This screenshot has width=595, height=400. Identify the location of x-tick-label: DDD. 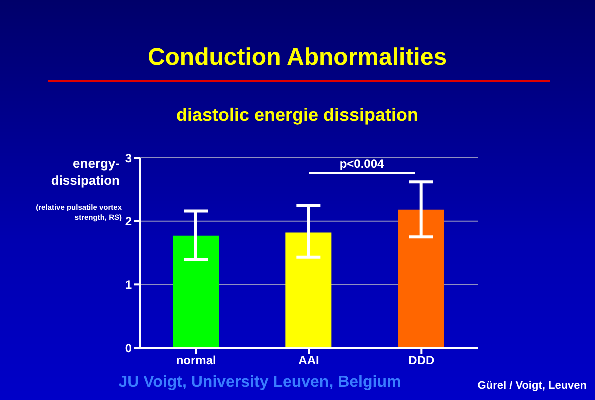
(421, 361).